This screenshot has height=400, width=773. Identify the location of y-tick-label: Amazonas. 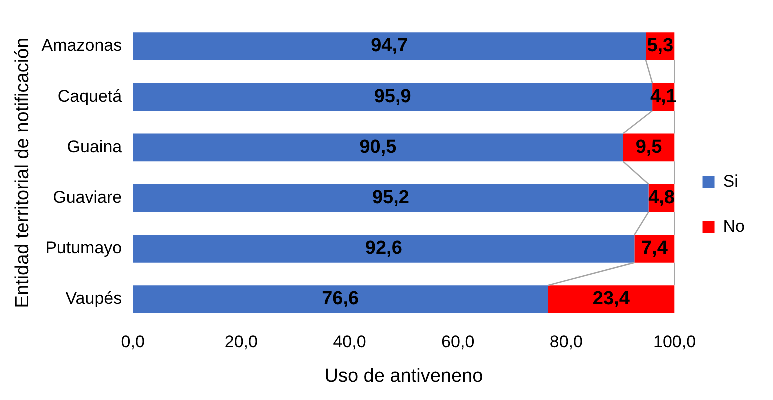
(82, 46).